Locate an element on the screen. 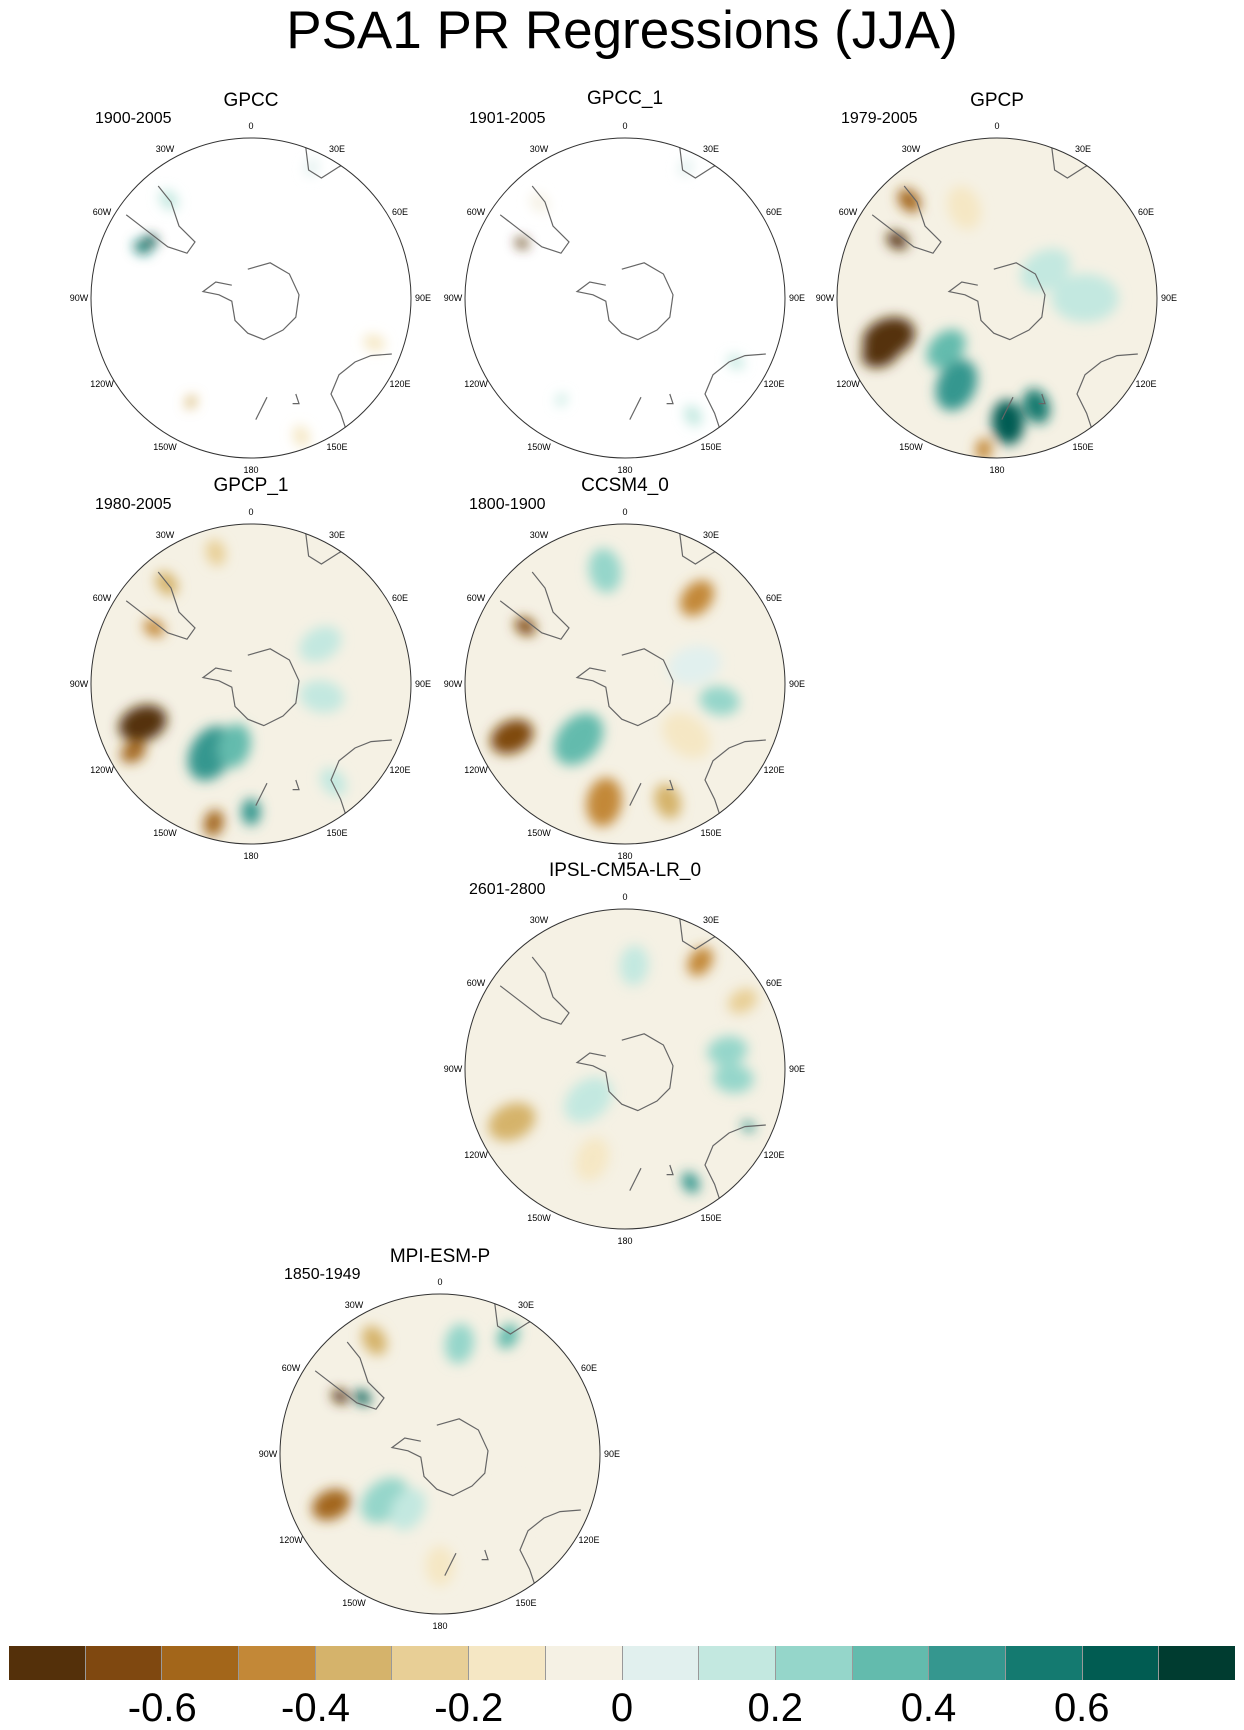 The image size is (1244, 1730). colorbar-tick-label: -0.2 is located at coordinates (469, 1708).